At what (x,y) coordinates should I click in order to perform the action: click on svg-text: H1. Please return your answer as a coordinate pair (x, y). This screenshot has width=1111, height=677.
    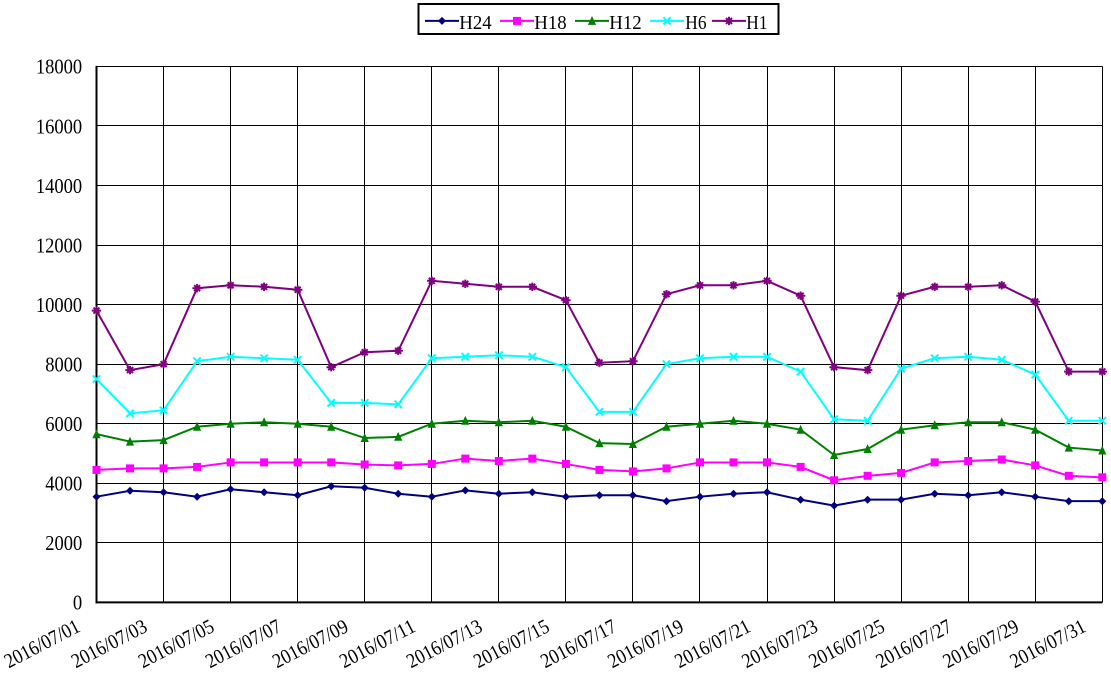
    Looking at the image, I should click on (756, 23).